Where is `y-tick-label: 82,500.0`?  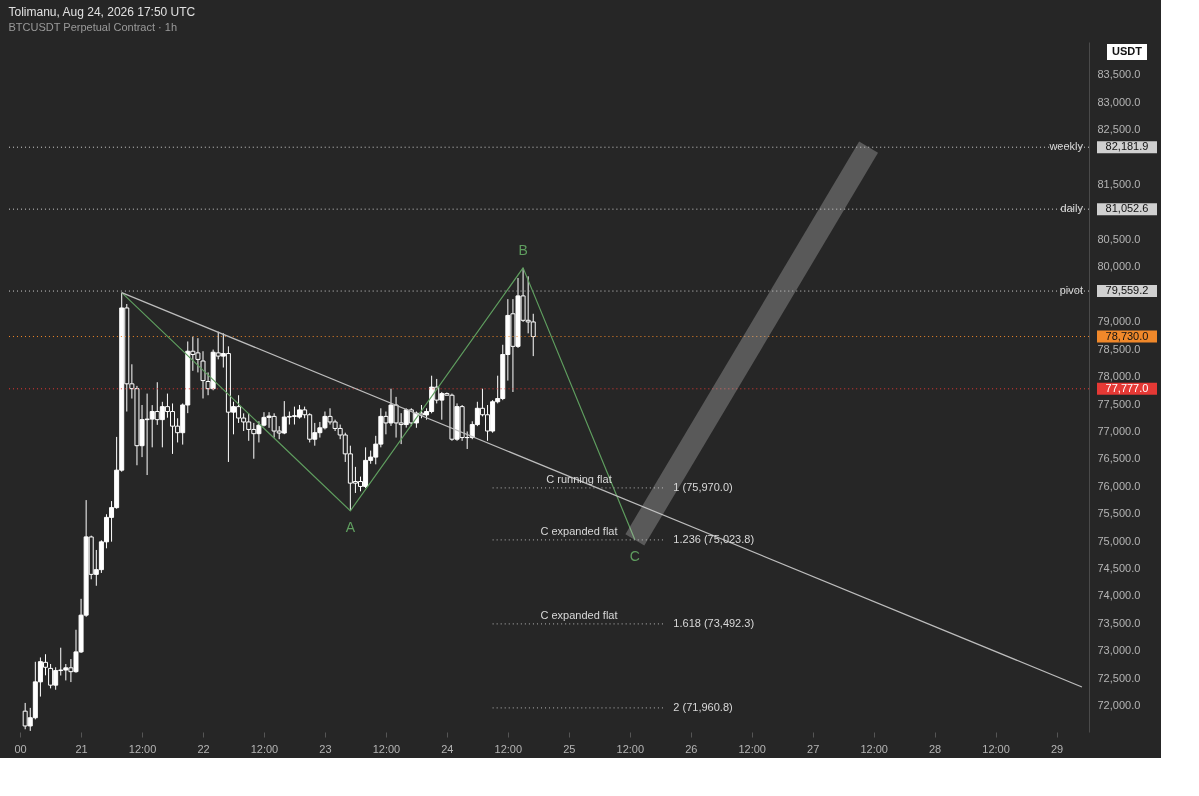
y-tick-label: 82,500.0 is located at coordinates (1119, 129).